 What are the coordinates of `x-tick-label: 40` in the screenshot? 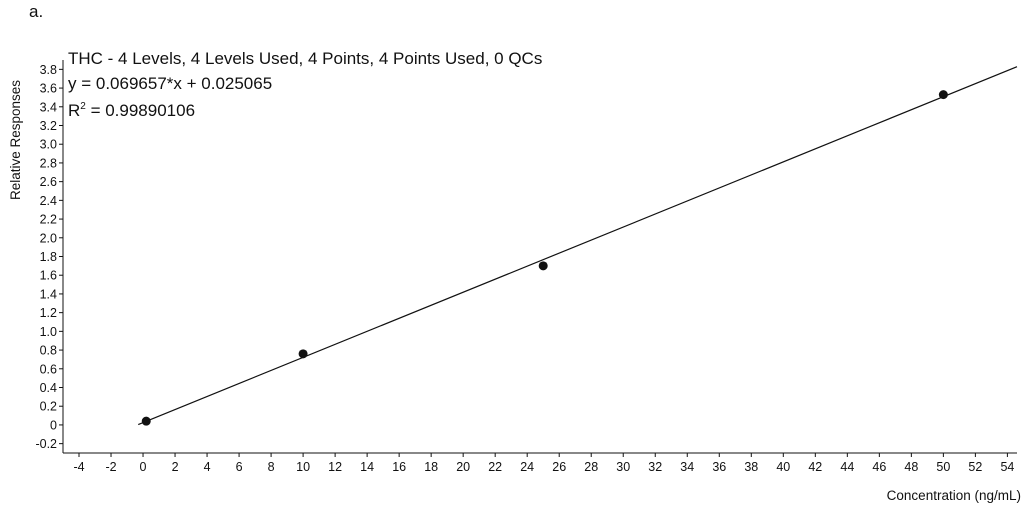 It's located at (783, 467).